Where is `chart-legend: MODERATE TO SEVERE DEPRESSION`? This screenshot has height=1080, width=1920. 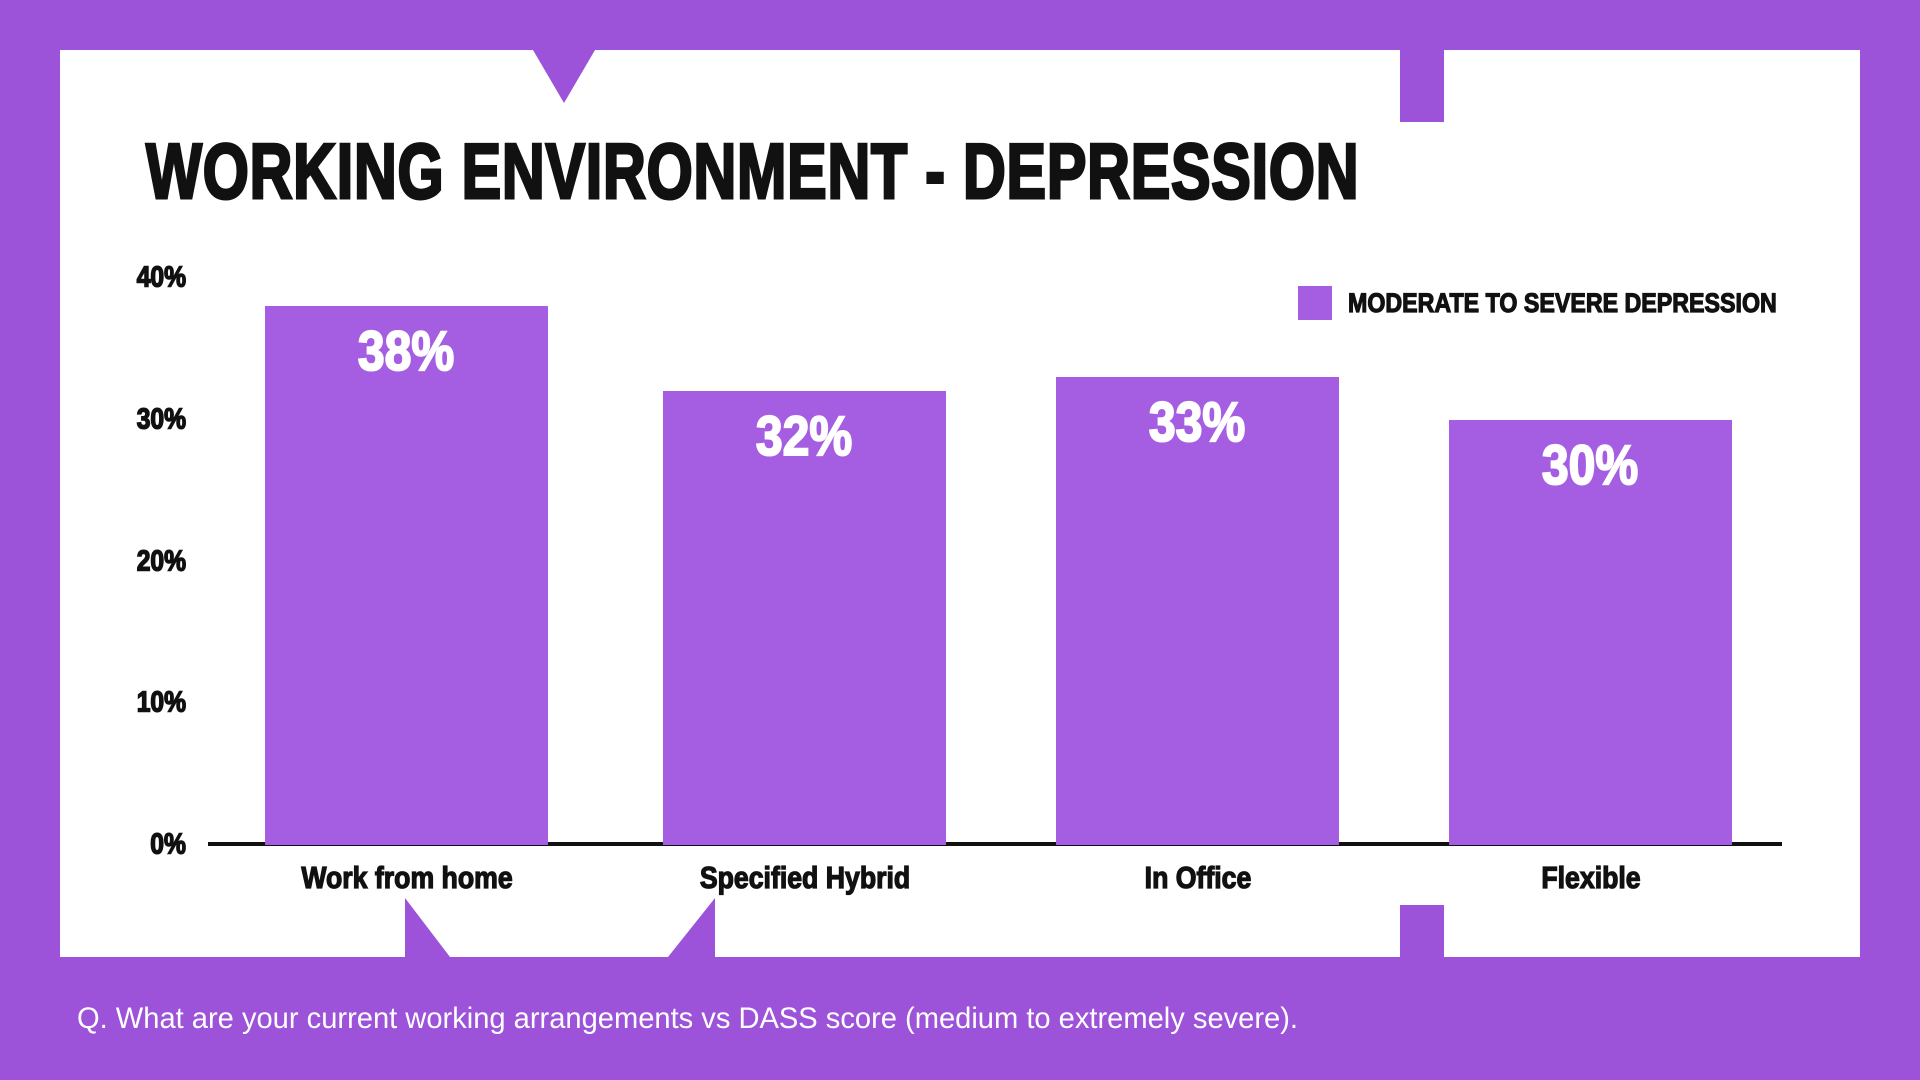 chart-legend: MODERATE TO SEVERE DEPRESSION is located at coordinates (1572, 303).